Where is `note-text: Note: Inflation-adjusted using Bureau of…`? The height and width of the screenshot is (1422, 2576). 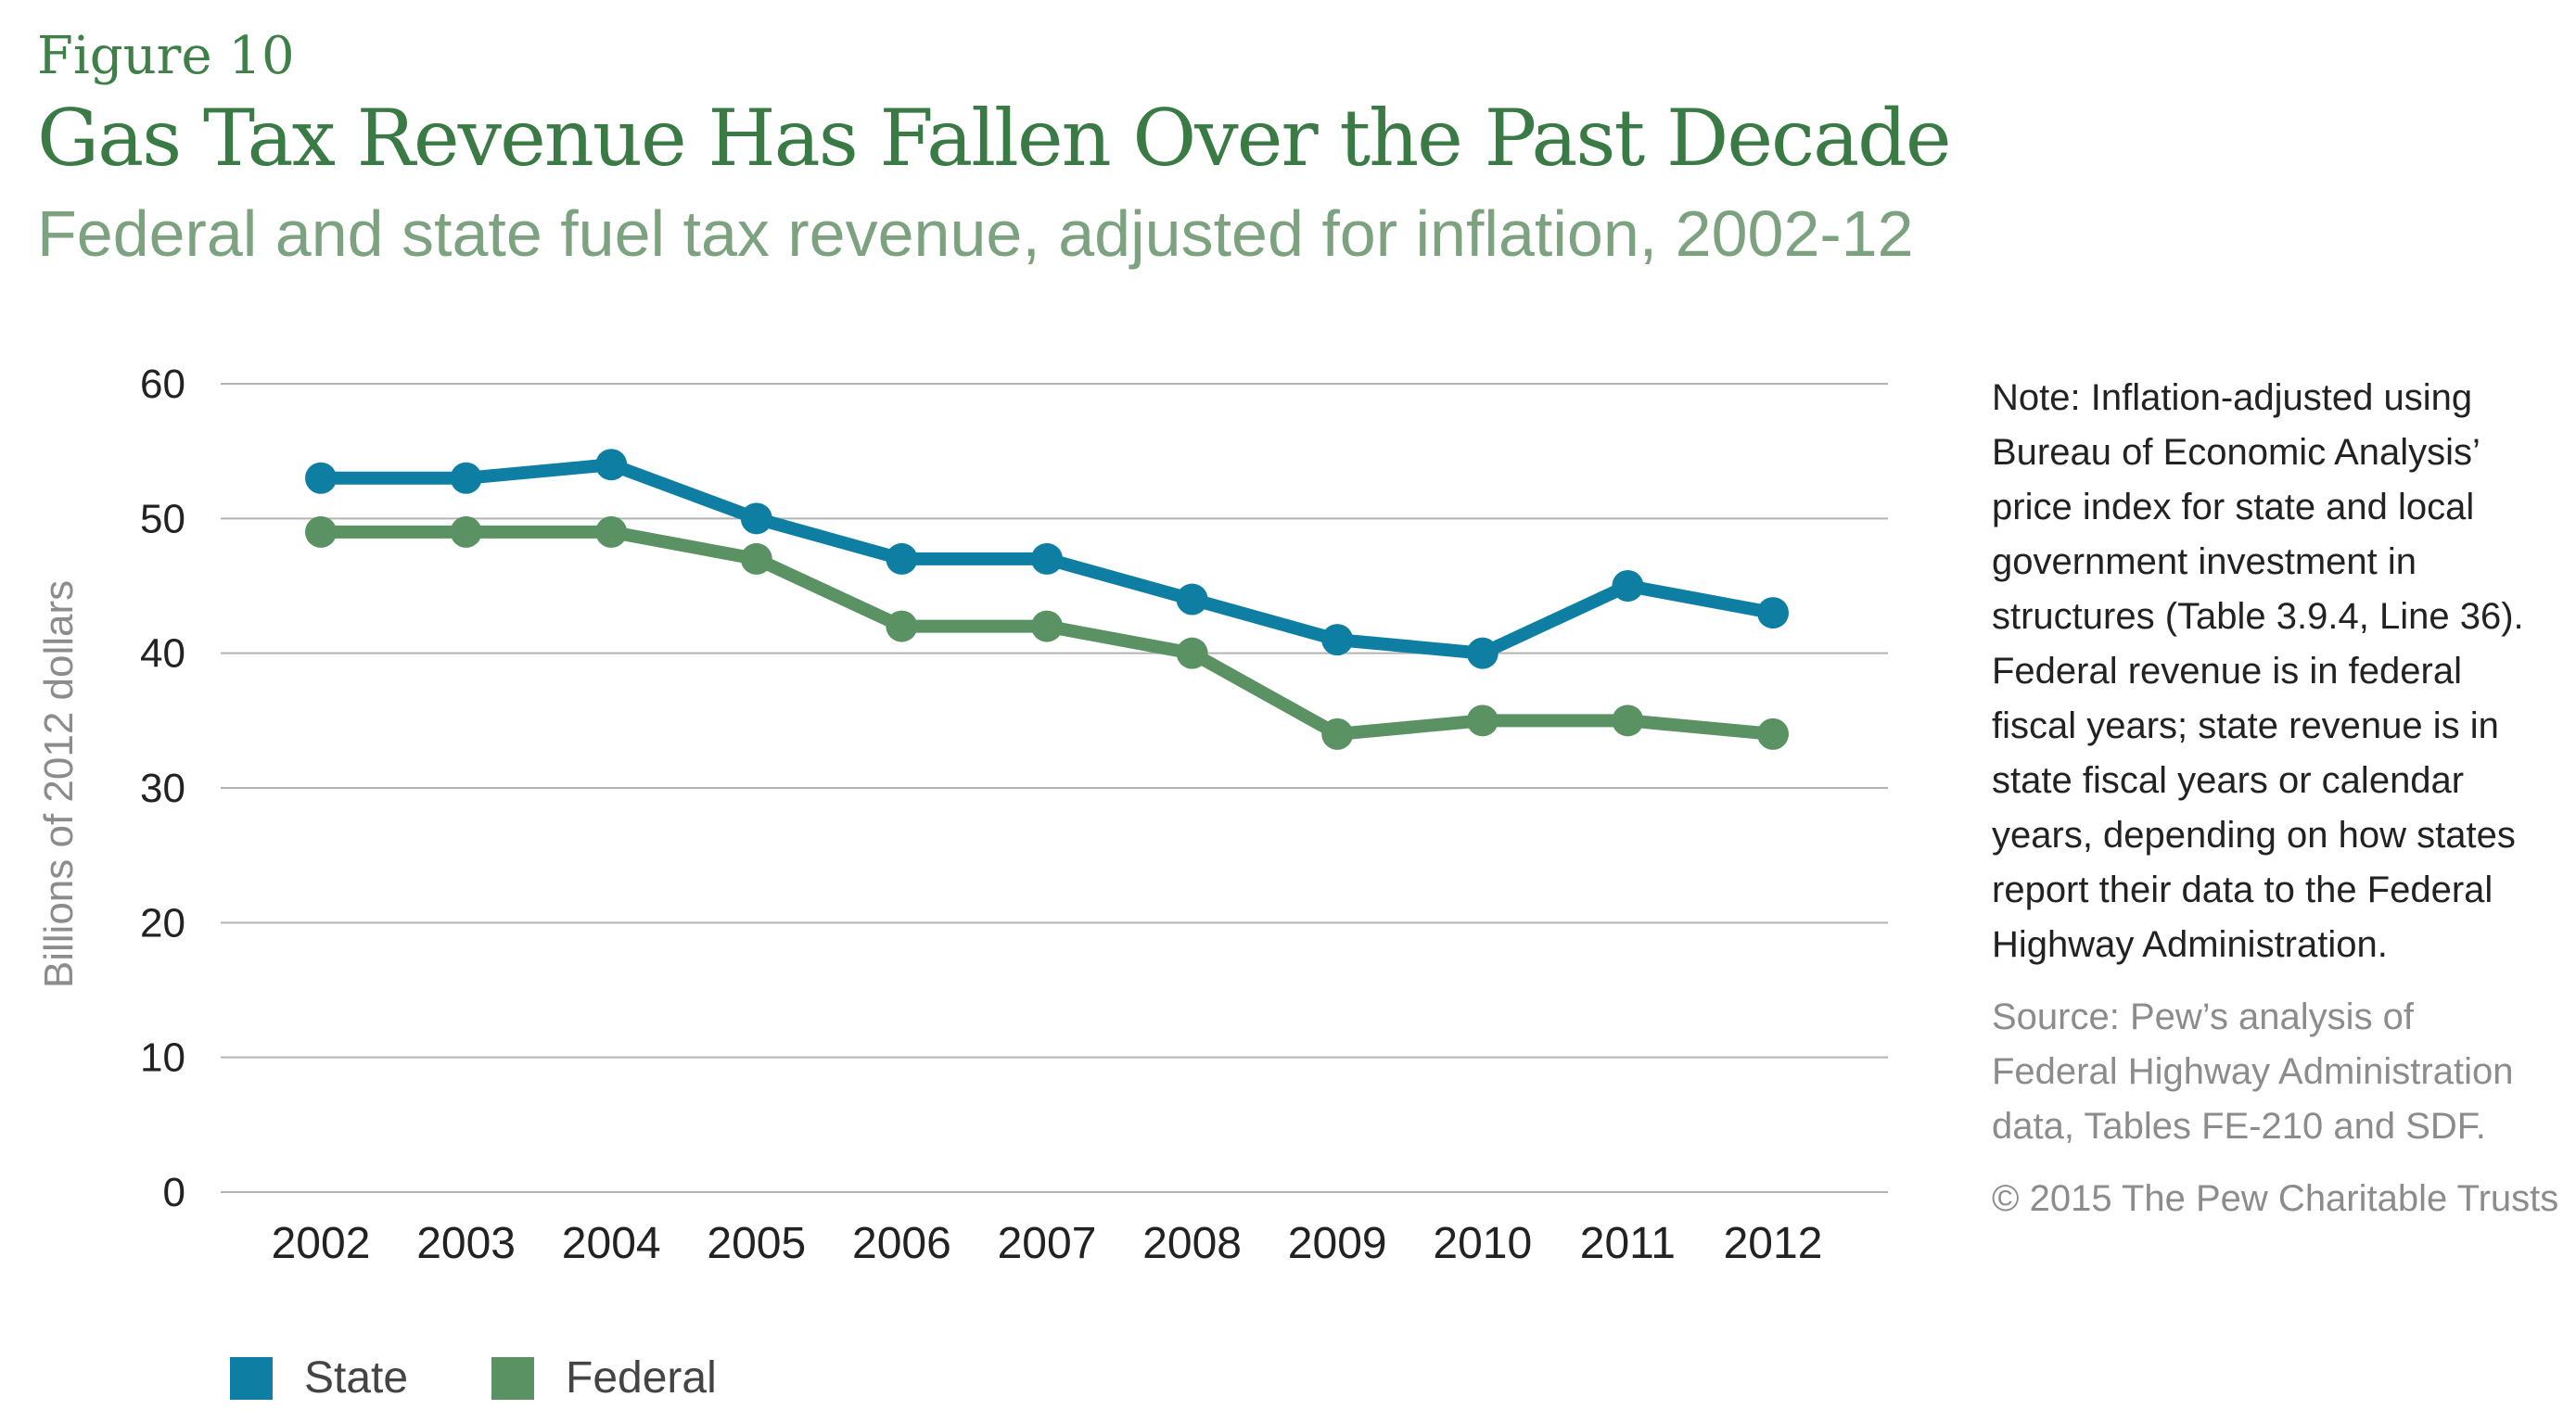 note-text: Note: Inflation-adjusted using Bureau of… is located at coordinates (2258, 671).